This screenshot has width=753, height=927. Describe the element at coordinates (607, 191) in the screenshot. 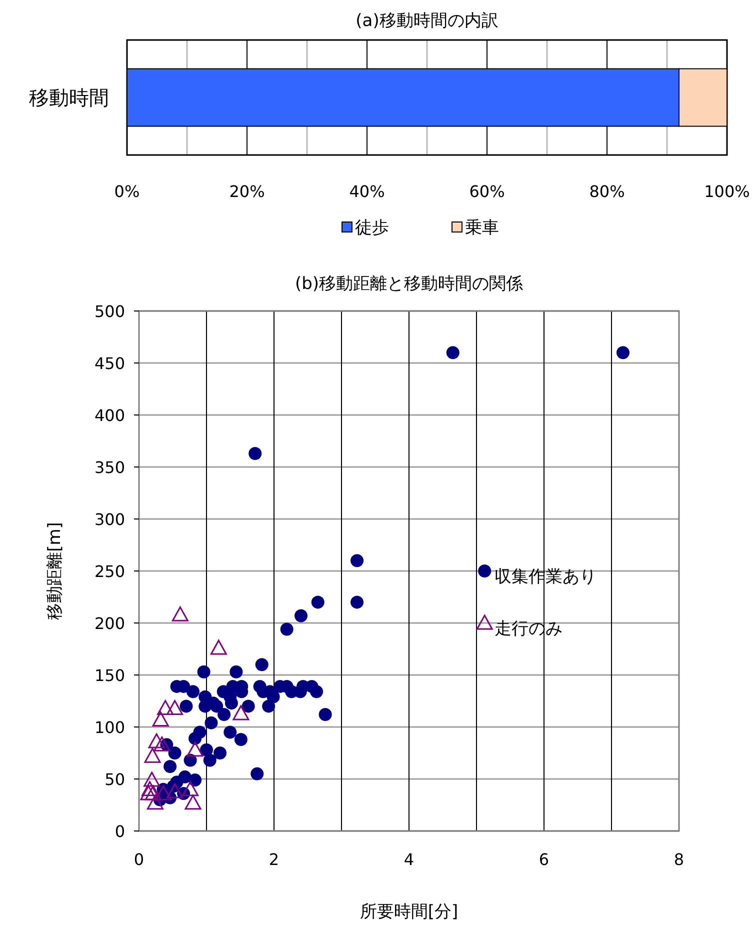

I see `x-tick-label: 80%` at that location.